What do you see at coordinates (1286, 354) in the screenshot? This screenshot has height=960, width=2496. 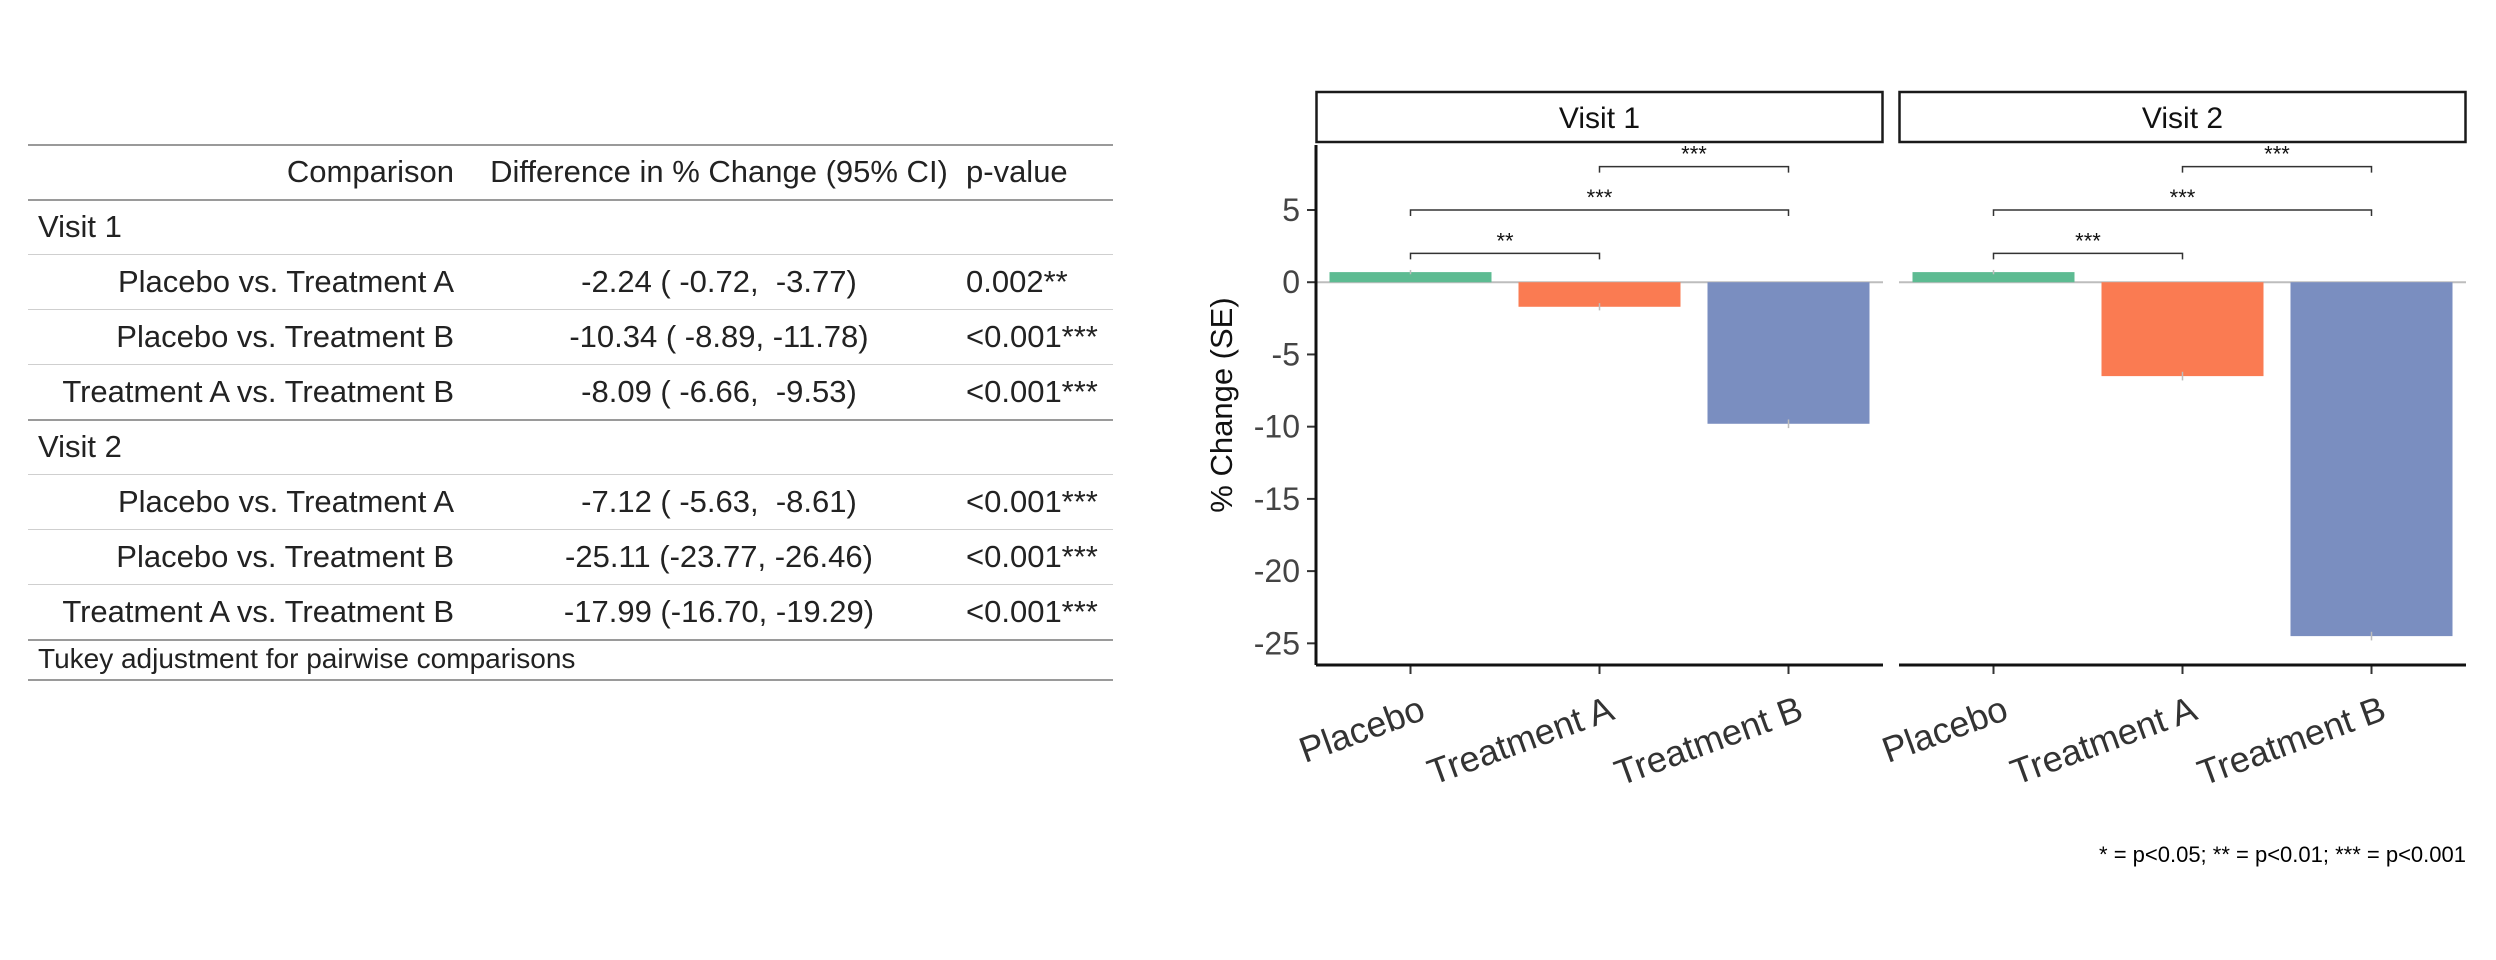 I see `y-tick-label: -5` at bounding box center [1286, 354].